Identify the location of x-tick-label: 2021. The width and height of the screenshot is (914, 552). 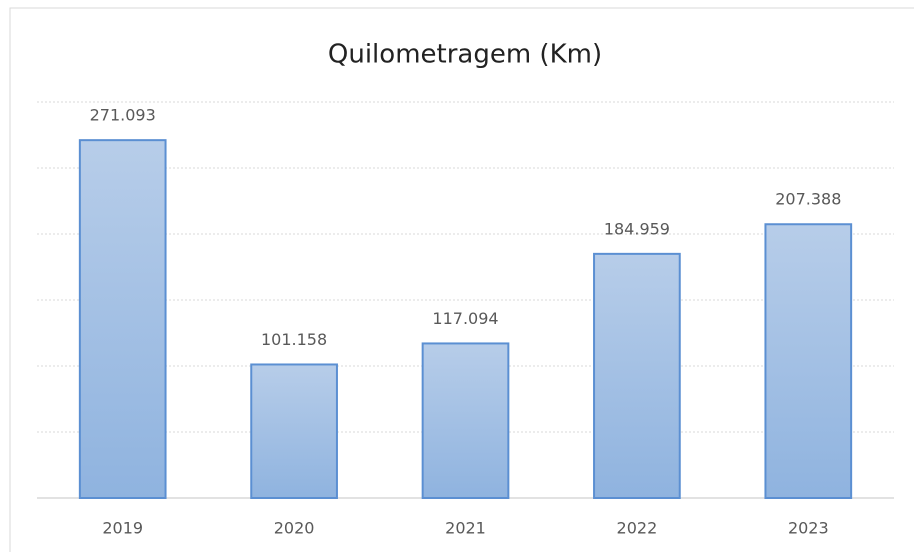
(465, 528).